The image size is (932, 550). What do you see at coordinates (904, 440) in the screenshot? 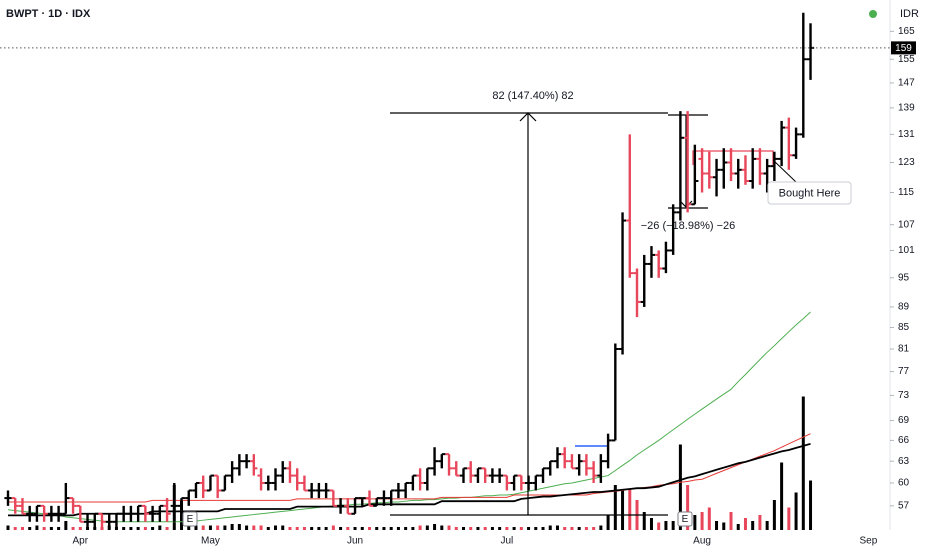
I see `y-tick-label: 66` at bounding box center [904, 440].